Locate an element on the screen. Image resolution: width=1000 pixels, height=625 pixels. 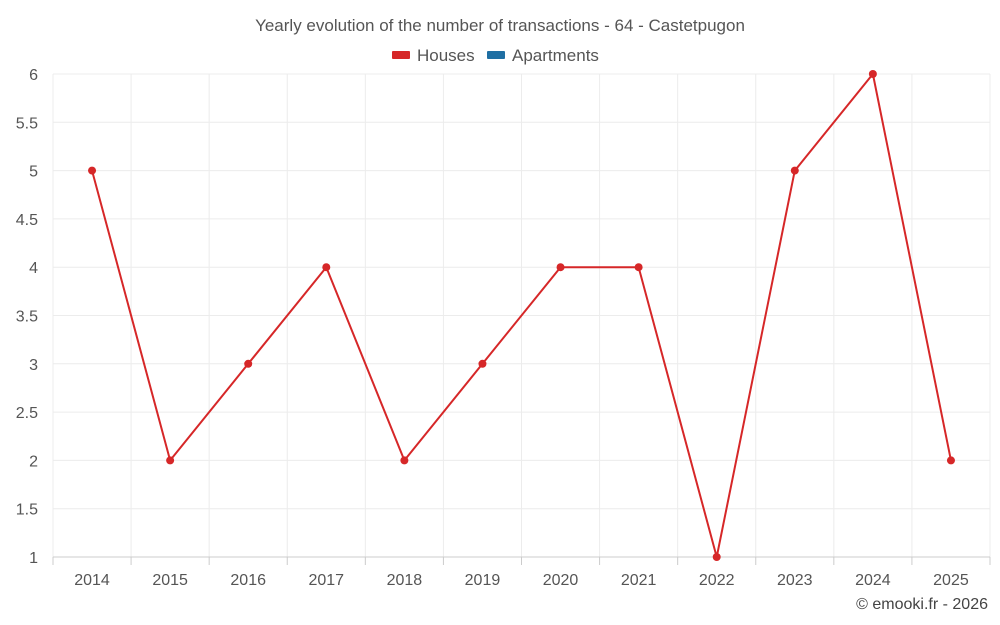
x-tick-label: 2017 is located at coordinates (326, 580).